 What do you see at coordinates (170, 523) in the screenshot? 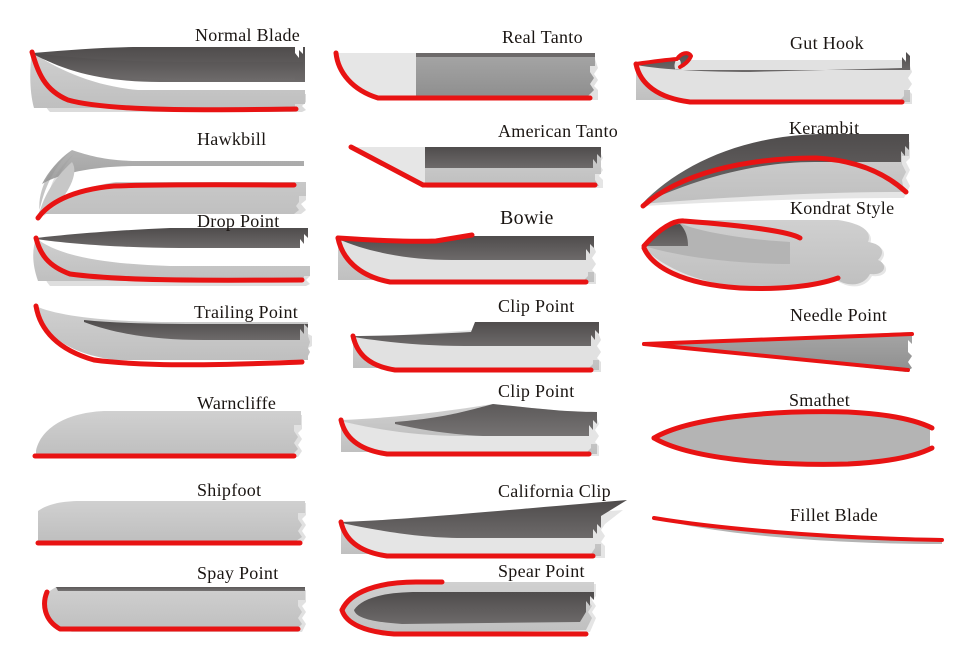
I see `shipfoot-svg` at bounding box center [170, 523].